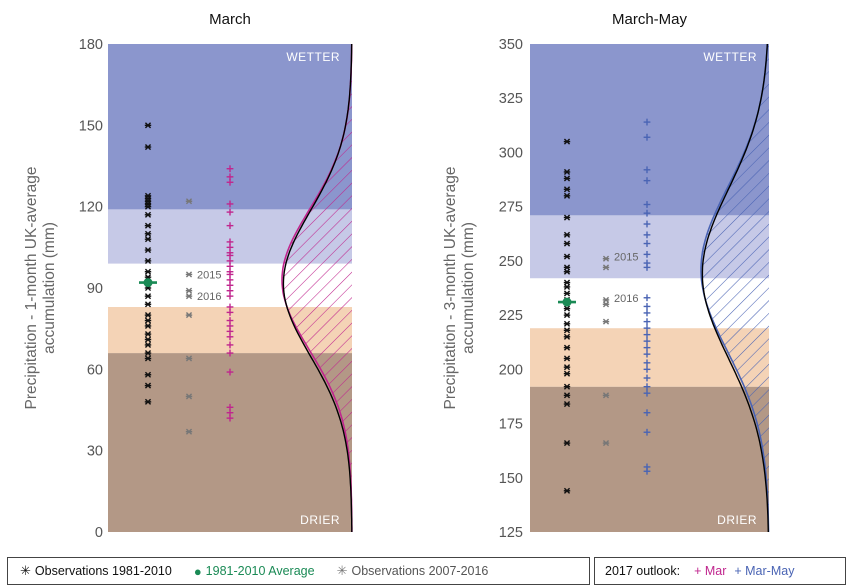 The image size is (852, 587). What do you see at coordinates (511, 479) in the screenshot?
I see `y-tick-label: 150` at bounding box center [511, 479].